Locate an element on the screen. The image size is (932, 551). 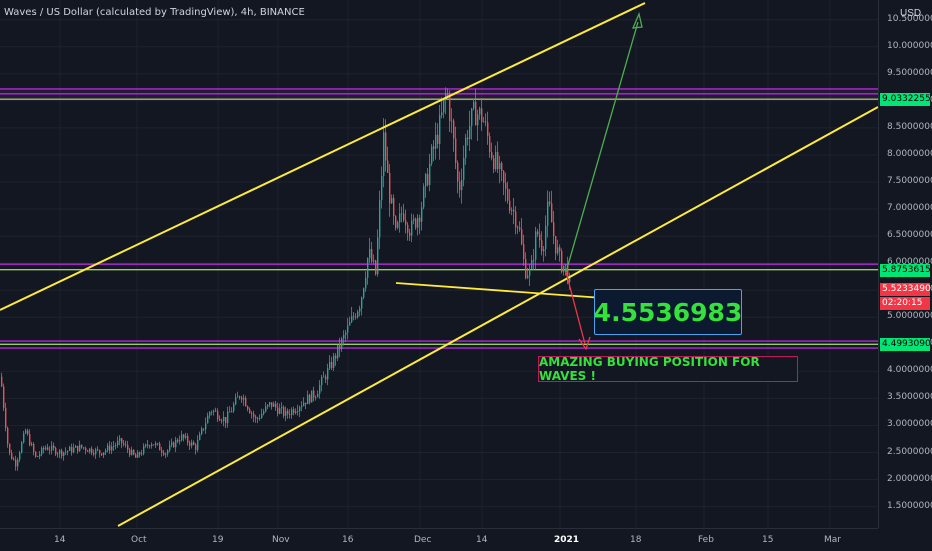
price-tick-label: 10.0000000 is located at coordinates (909, 45).